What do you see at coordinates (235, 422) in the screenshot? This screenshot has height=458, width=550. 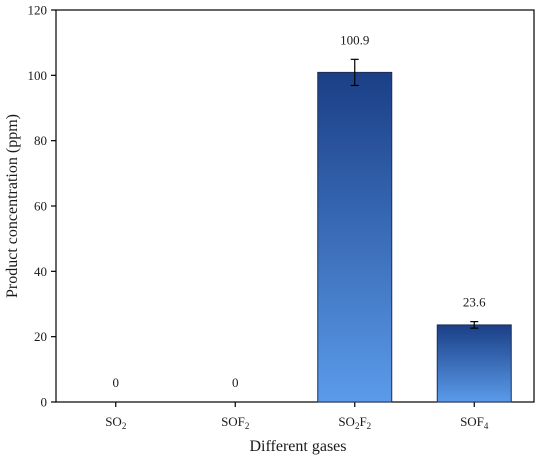 I see `x-tick-label: SOF2` at bounding box center [235, 422].